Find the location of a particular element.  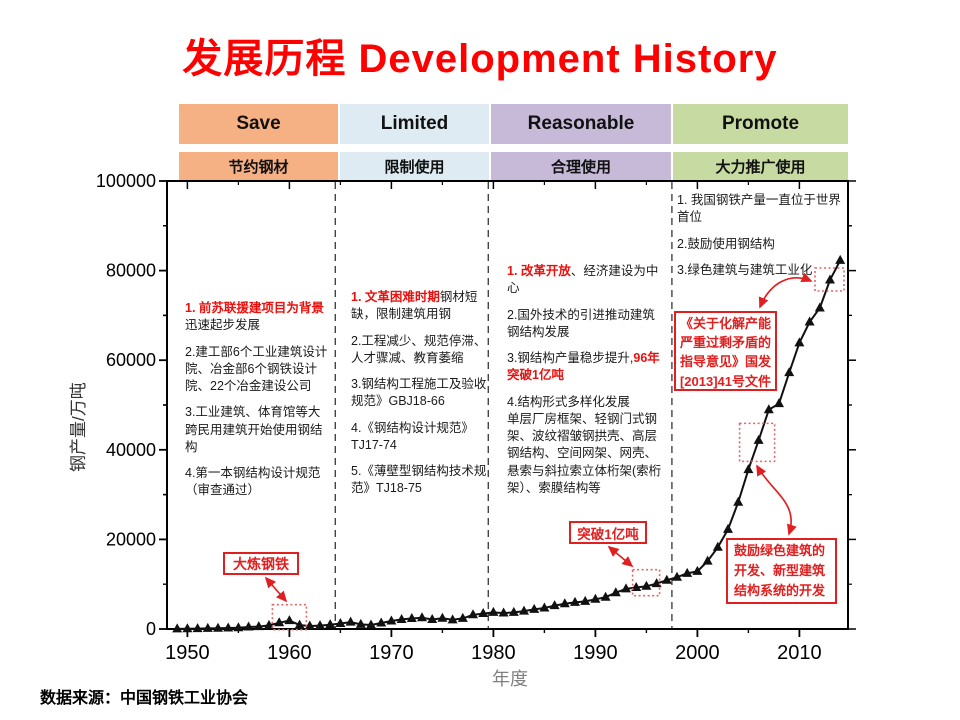

highlight-box-2013 is located at coordinates (829, 279).